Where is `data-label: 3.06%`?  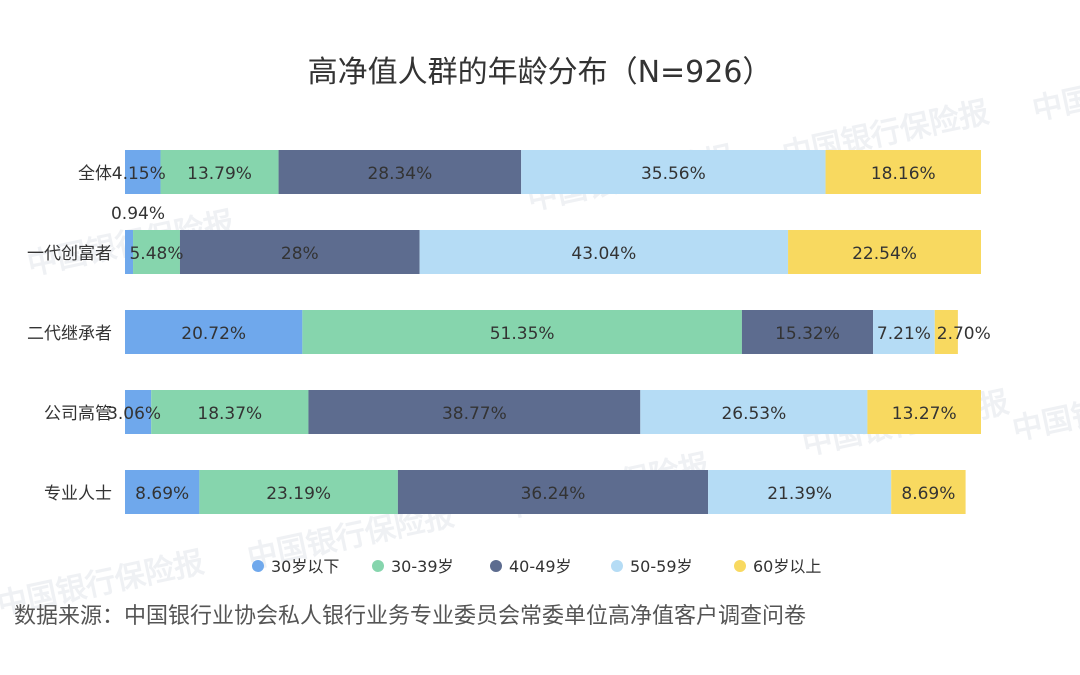
data-label: 3.06% is located at coordinates (134, 414).